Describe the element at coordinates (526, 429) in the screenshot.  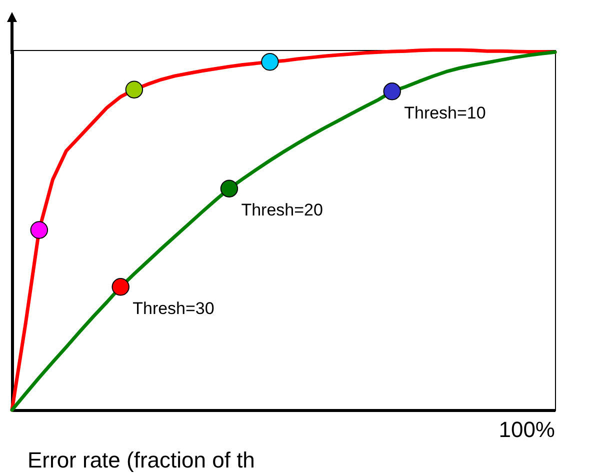
I see `text: 100%` at that location.